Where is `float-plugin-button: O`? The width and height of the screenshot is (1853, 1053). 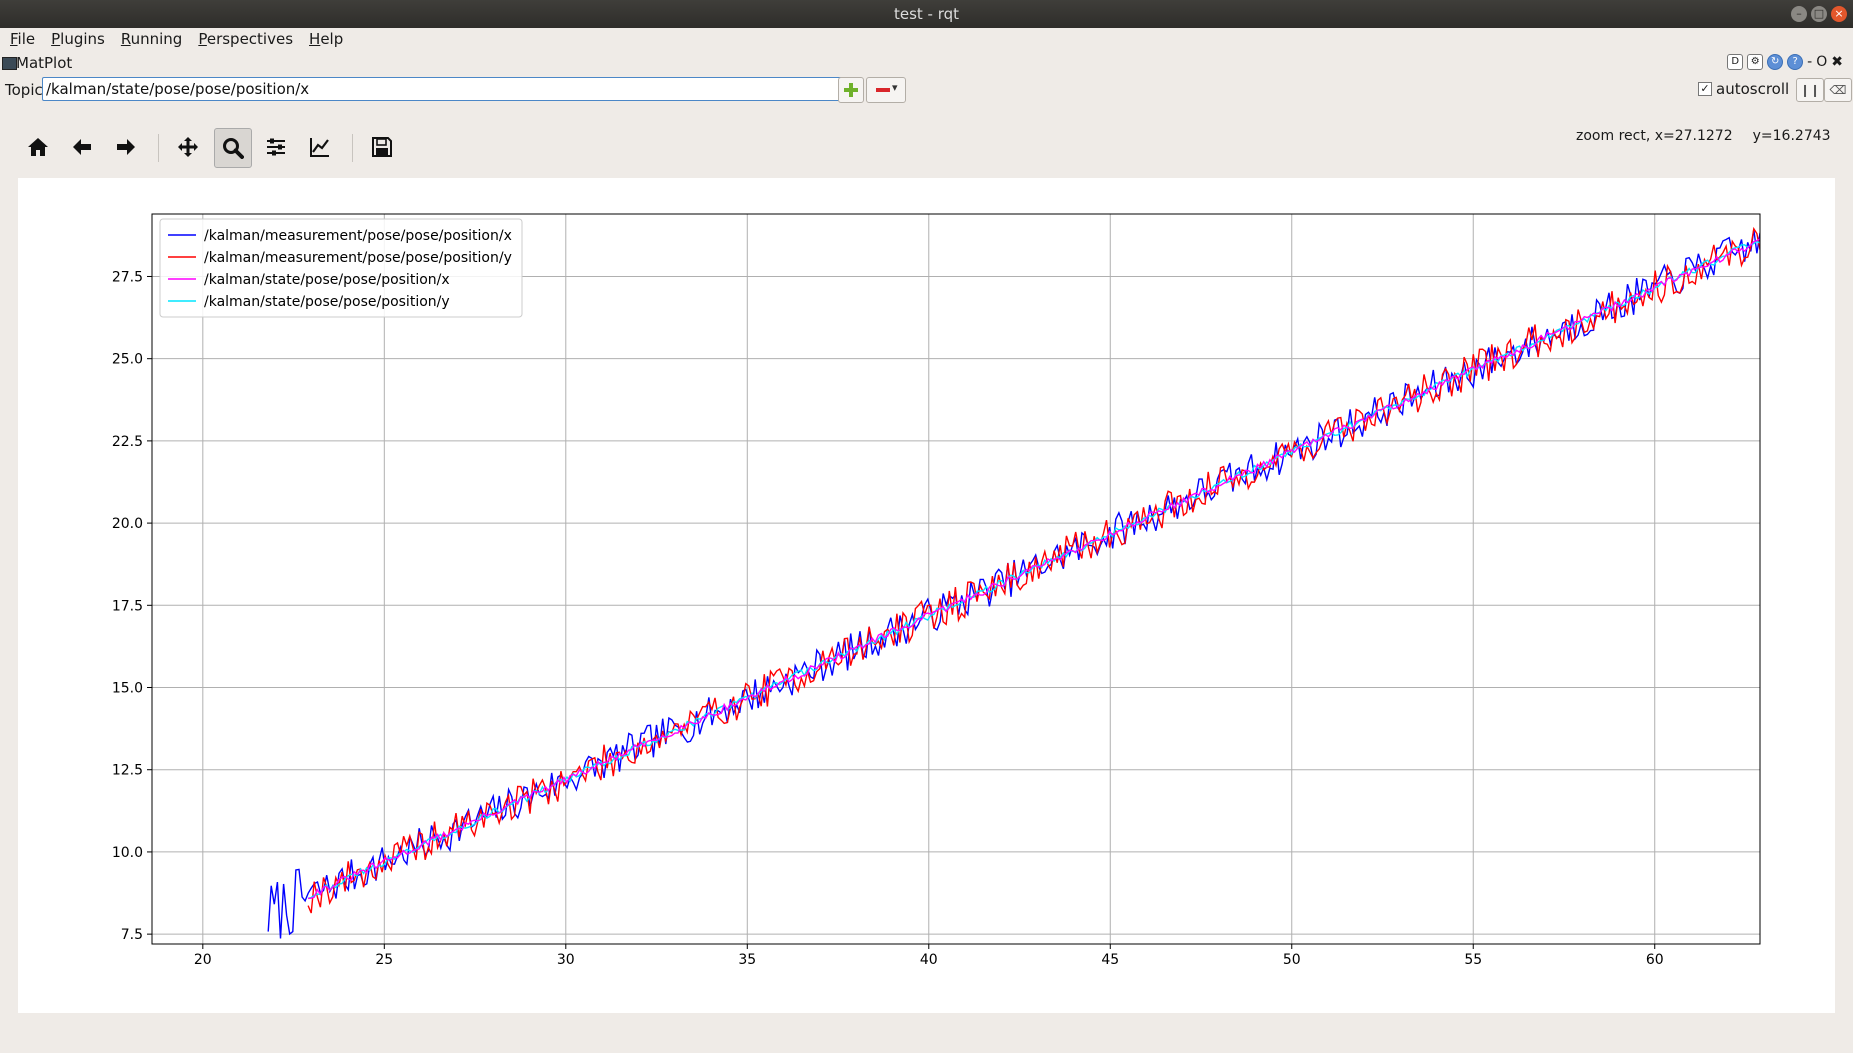 float-plugin-button: O is located at coordinates (1822, 62).